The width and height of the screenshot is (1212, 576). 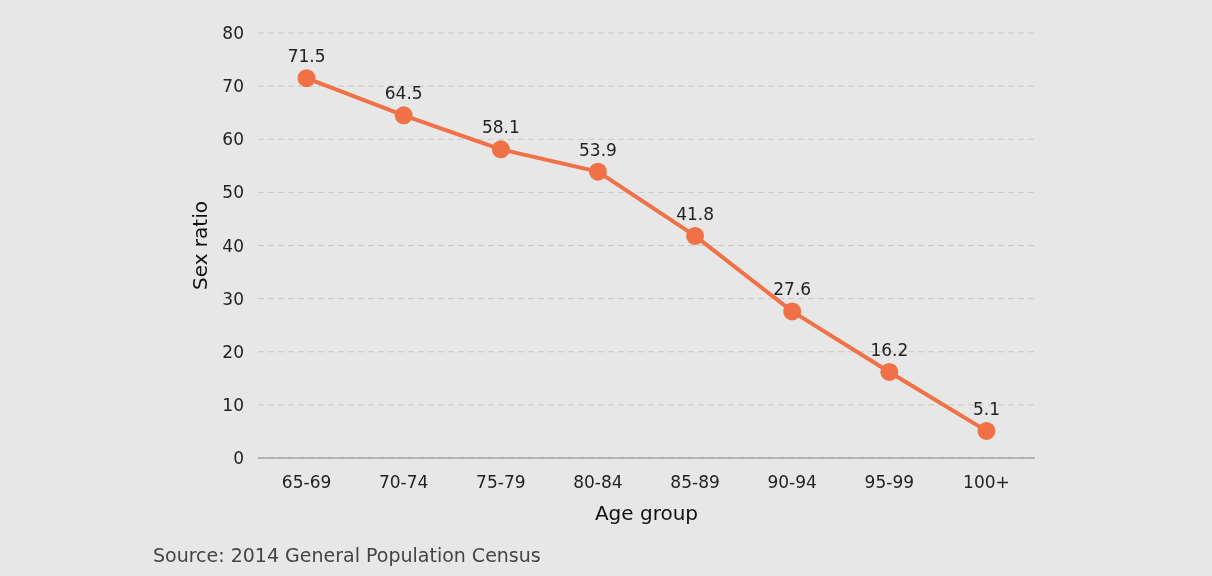 I want to click on x-tick-label: 100+, so click(x=986, y=482).